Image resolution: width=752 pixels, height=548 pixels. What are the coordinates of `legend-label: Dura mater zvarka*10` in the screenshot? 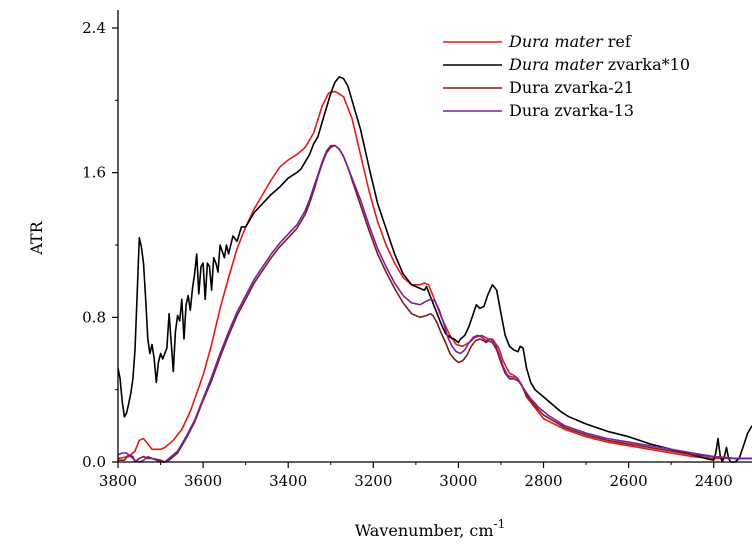 It's located at (599, 64).